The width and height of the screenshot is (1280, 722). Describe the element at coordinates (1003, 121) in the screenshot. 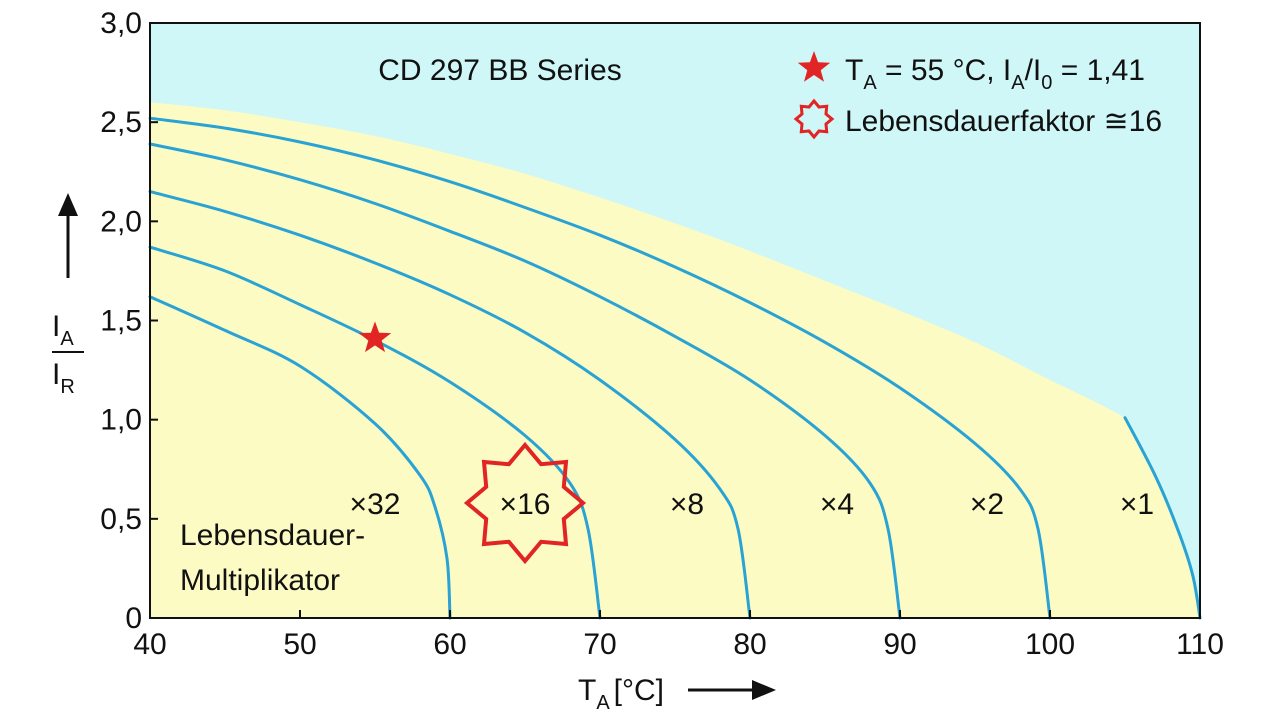

I see `legend-entry-lifetime-factor: Lebensdauerfaktor ≅16` at that location.